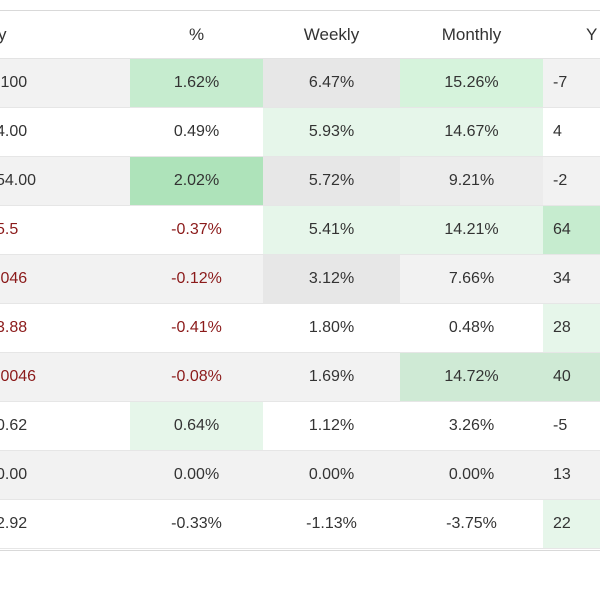  I want to click on change-percent-cell: -0.41%, so click(196, 327).